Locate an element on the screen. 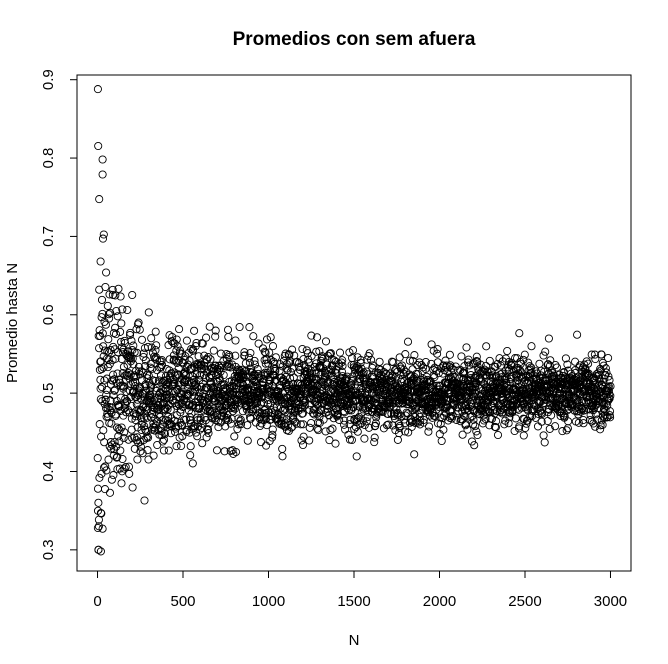  y-axis-label: Promedio hasta N is located at coordinates (12, 323).